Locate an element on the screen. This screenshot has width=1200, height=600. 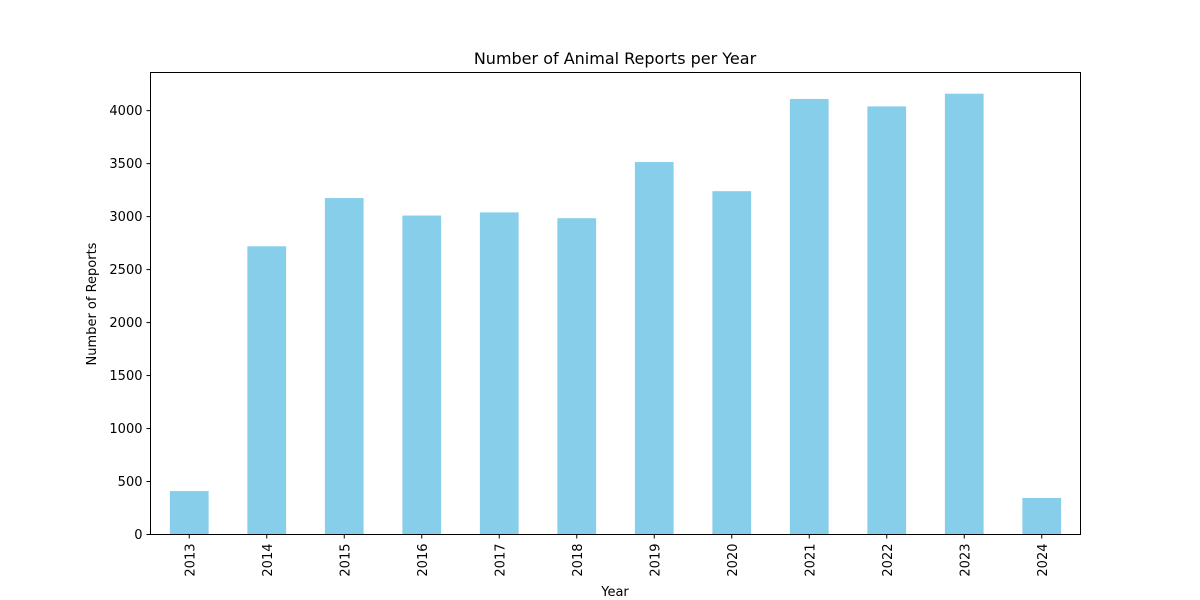
bar-2019 is located at coordinates (654, 348).